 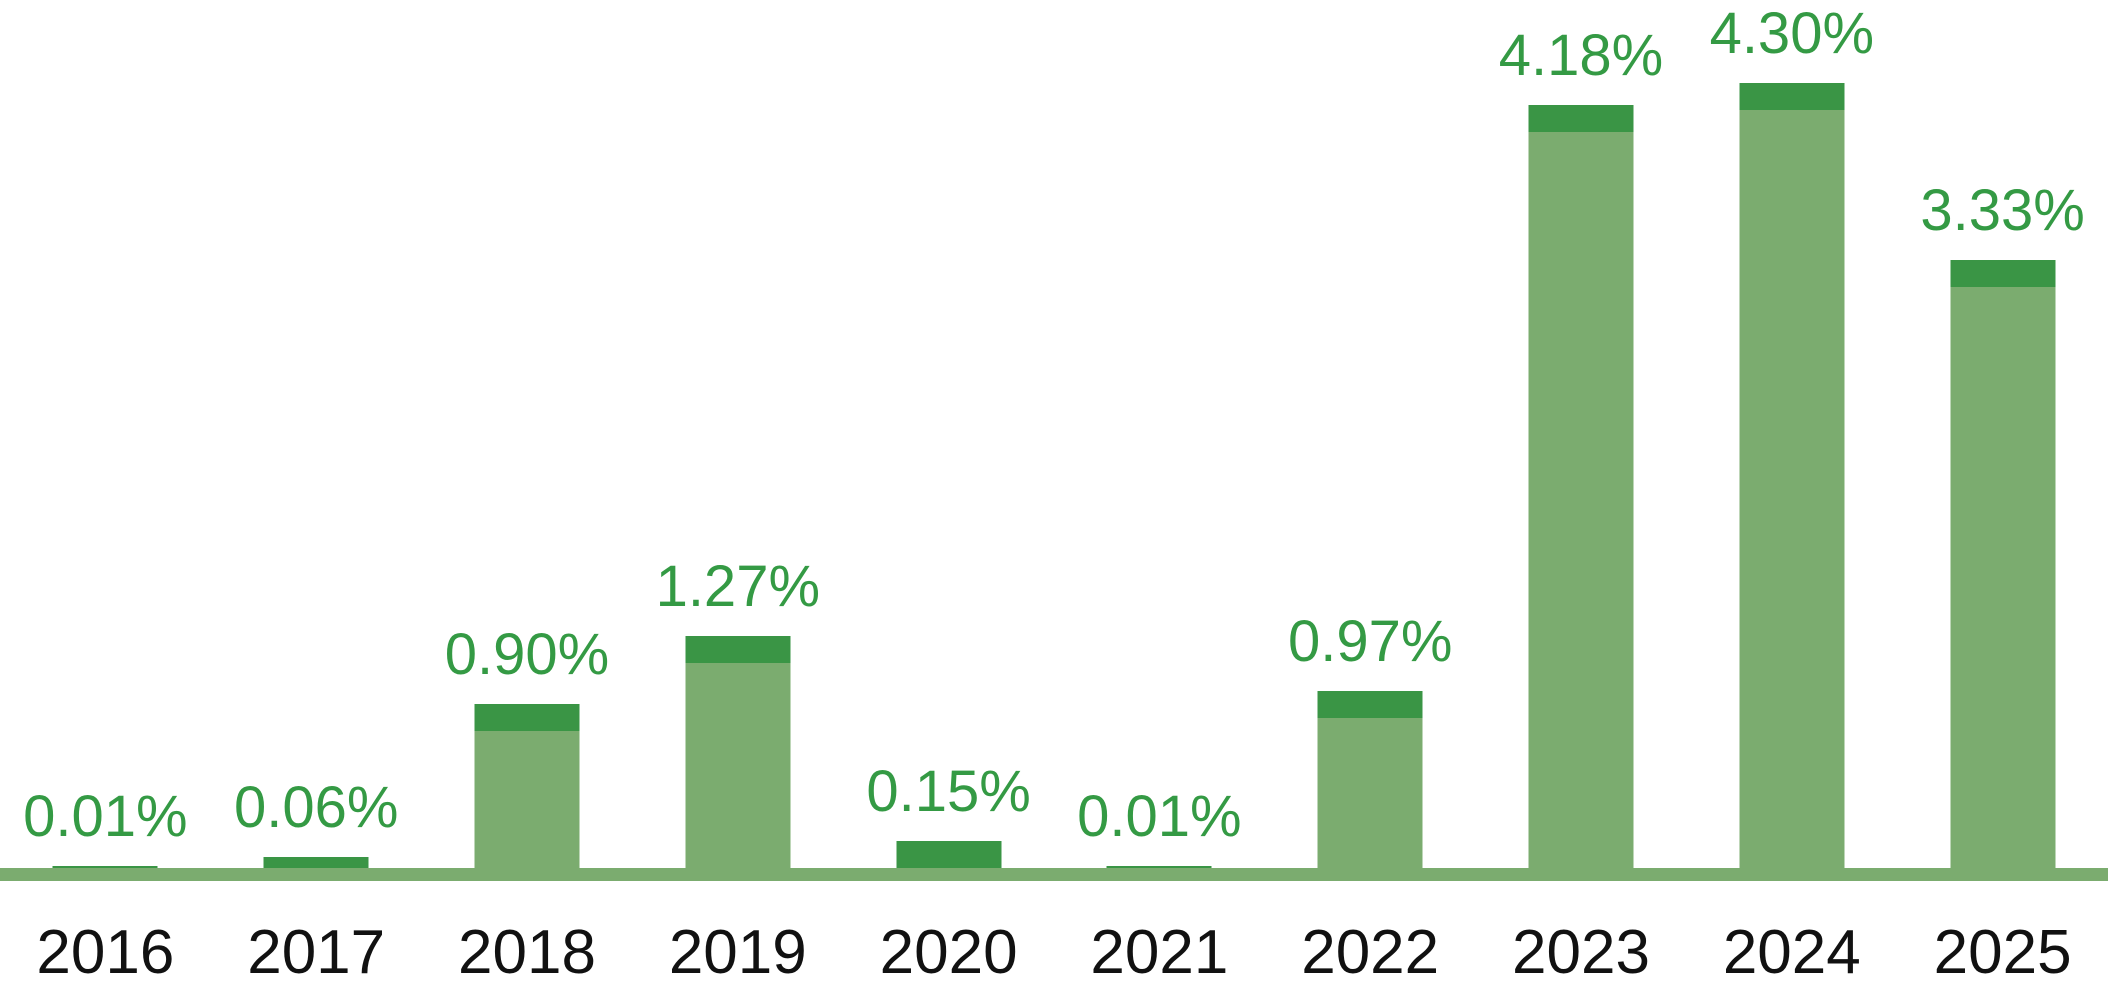 What do you see at coordinates (2003, 273) in the screenshot?
I see `bar-cap-2025` at bounding box center [2003, 273].